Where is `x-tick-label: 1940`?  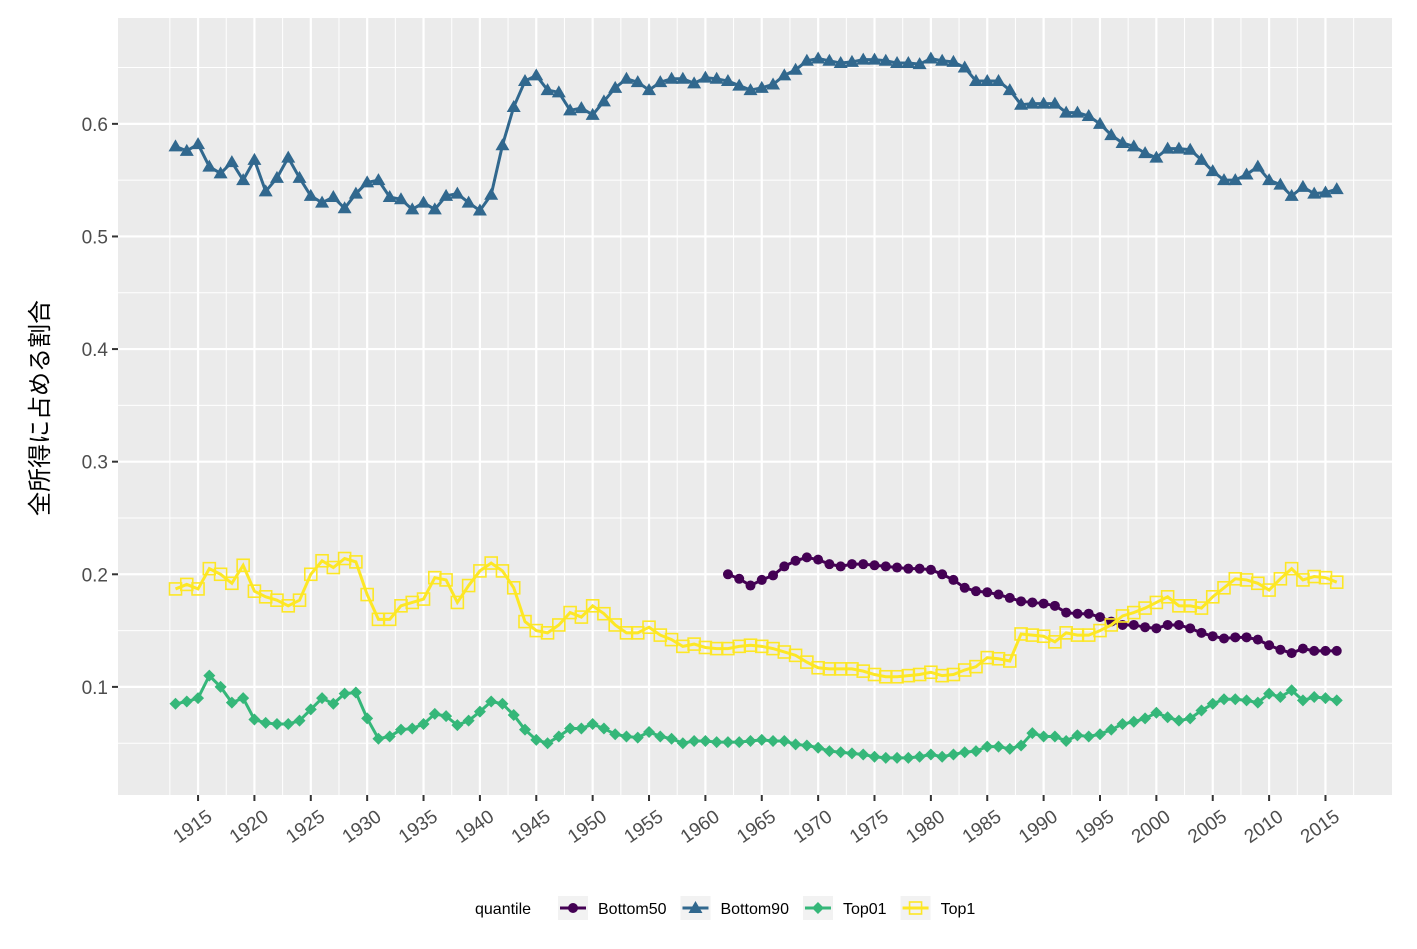 x-tick-label: 1940 is located at coordinates (474, 826).